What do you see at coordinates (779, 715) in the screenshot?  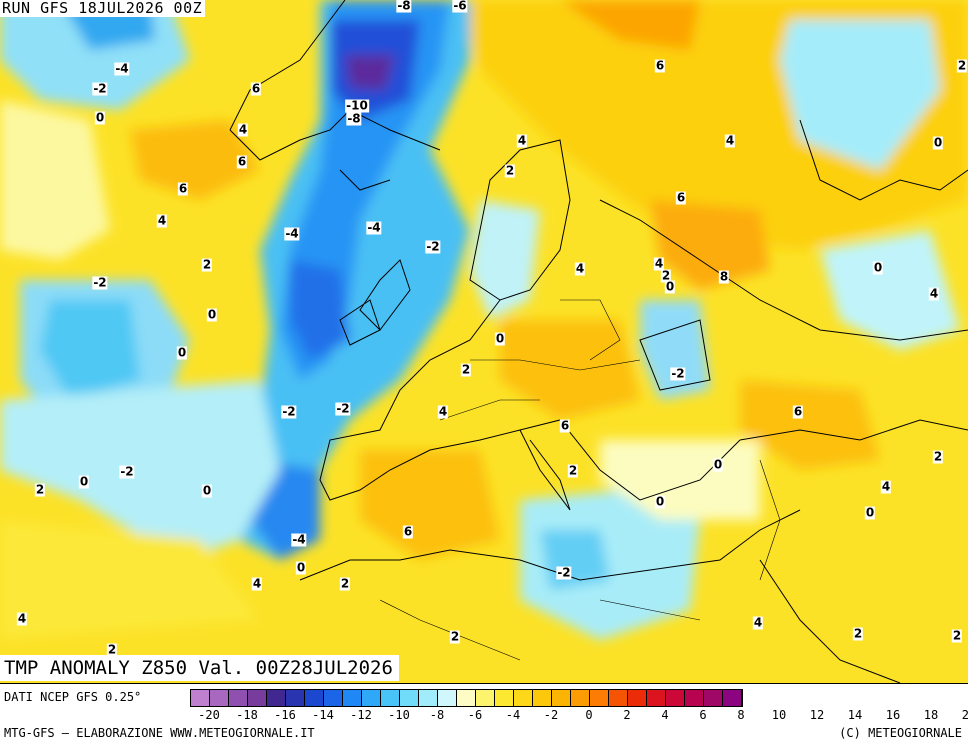 I see `scale-tick-label: 10` at bounding box center [779, 715].